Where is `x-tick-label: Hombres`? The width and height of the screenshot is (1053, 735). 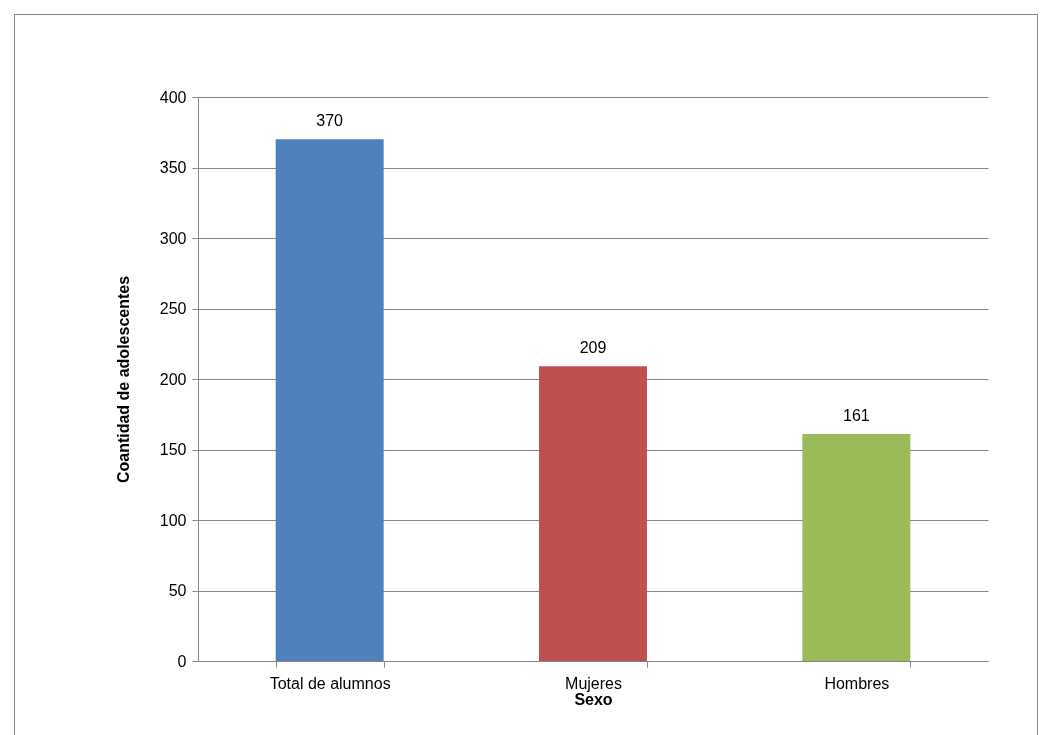
x-tick-label: Hombres is located at coordinates (857, 683).